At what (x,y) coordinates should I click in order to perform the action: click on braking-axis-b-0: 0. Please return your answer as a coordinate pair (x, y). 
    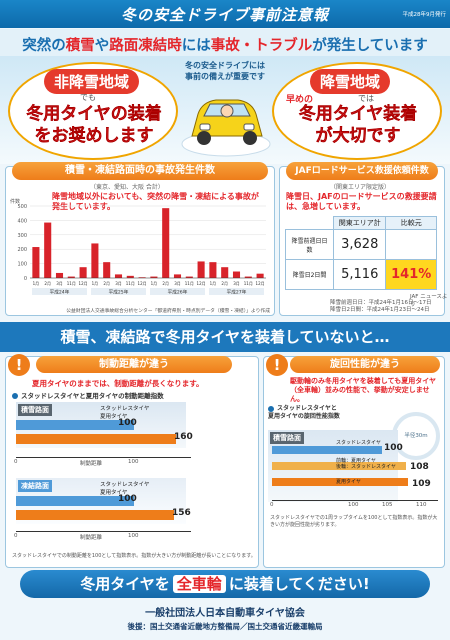
    Looking at the image, I should click on (16, 536).